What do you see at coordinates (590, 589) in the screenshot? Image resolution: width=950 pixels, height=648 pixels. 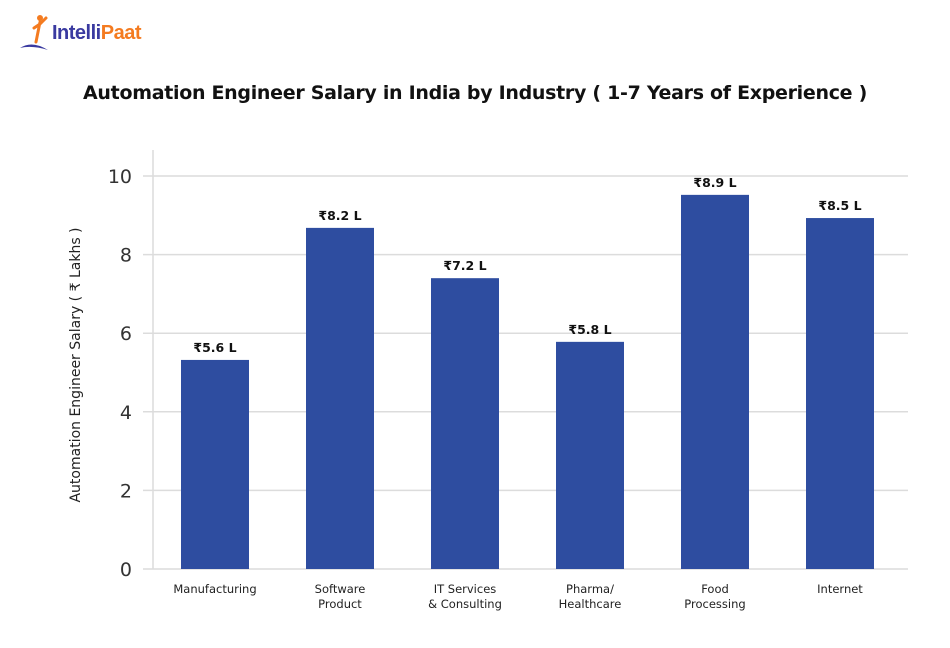 I see `x-tick-label: Pharma/` at bounding box center [590, 589].